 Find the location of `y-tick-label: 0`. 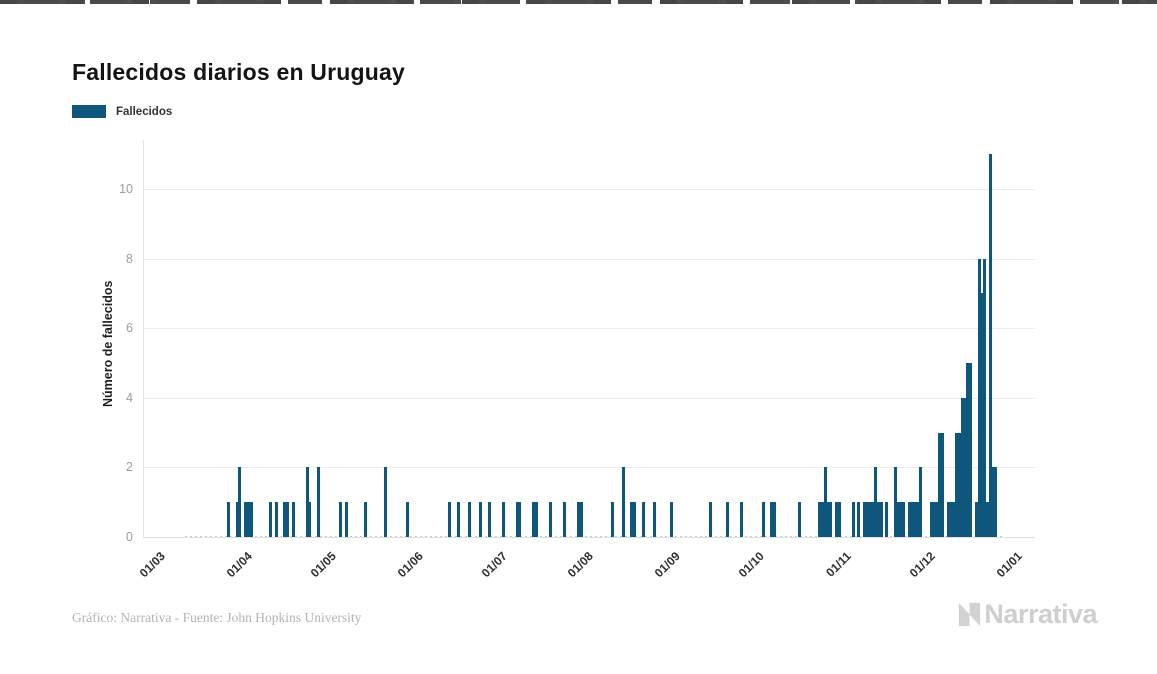

y-tick-label: 0 is located at coordinates (129, 537).